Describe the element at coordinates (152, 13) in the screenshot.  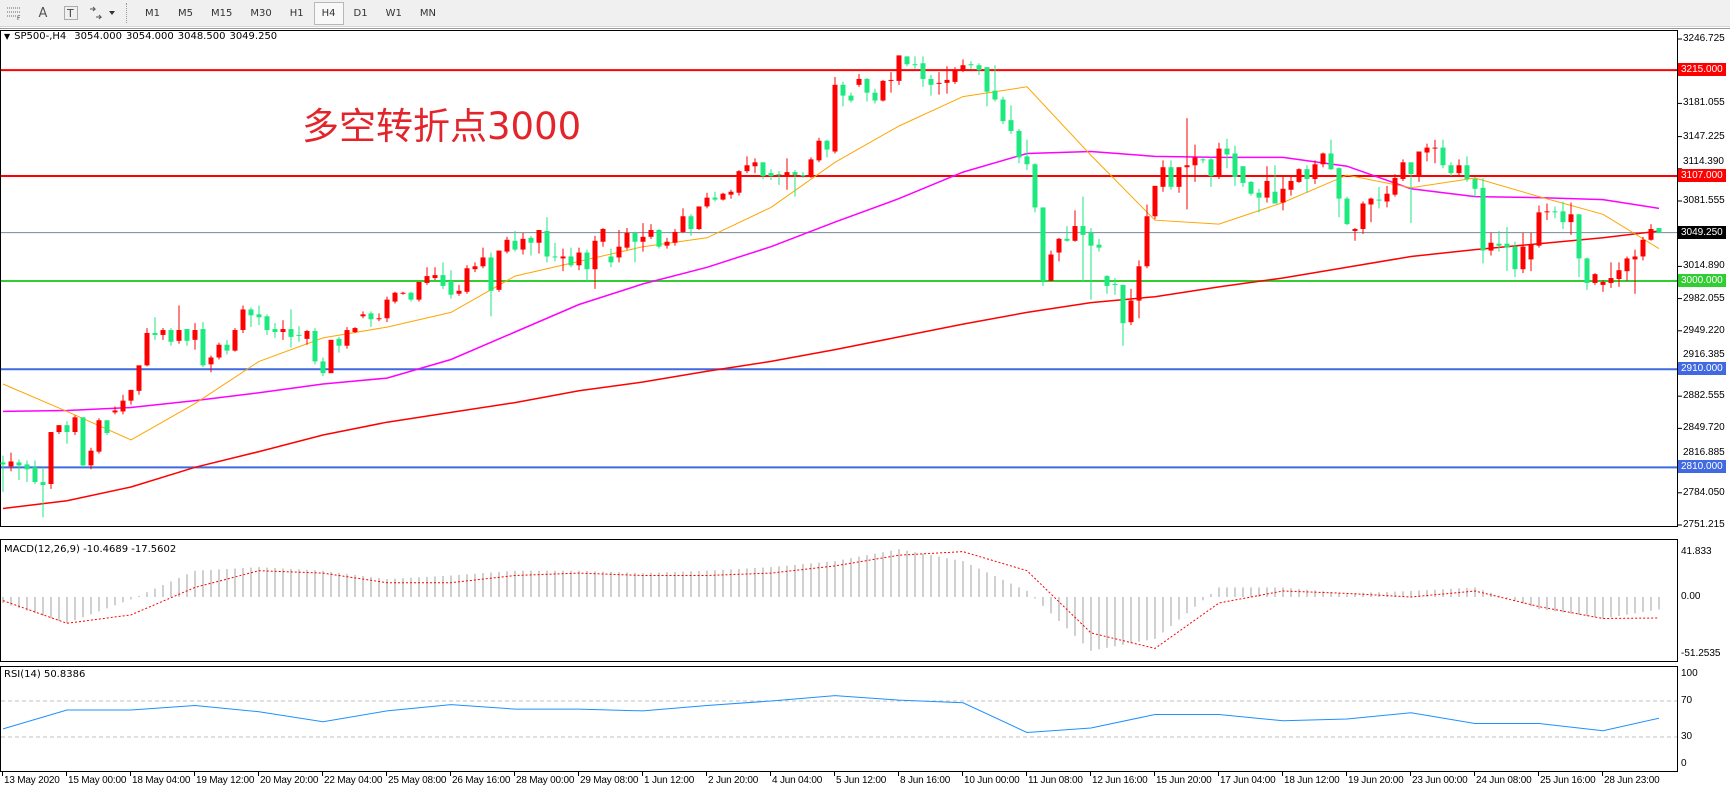
I see `timeframe-m1: M1` at that location.